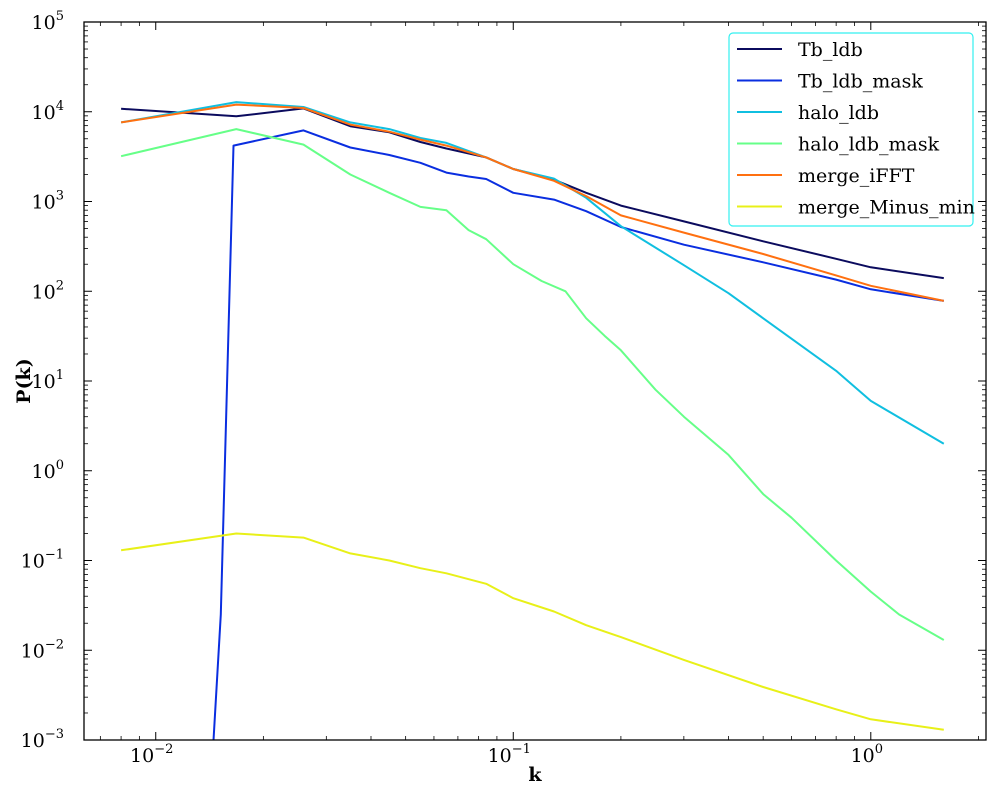  What do you see at coordinates (535, 775) in the screenshot?
I see `x-axis-label: k` at bounding box center [535, 775].